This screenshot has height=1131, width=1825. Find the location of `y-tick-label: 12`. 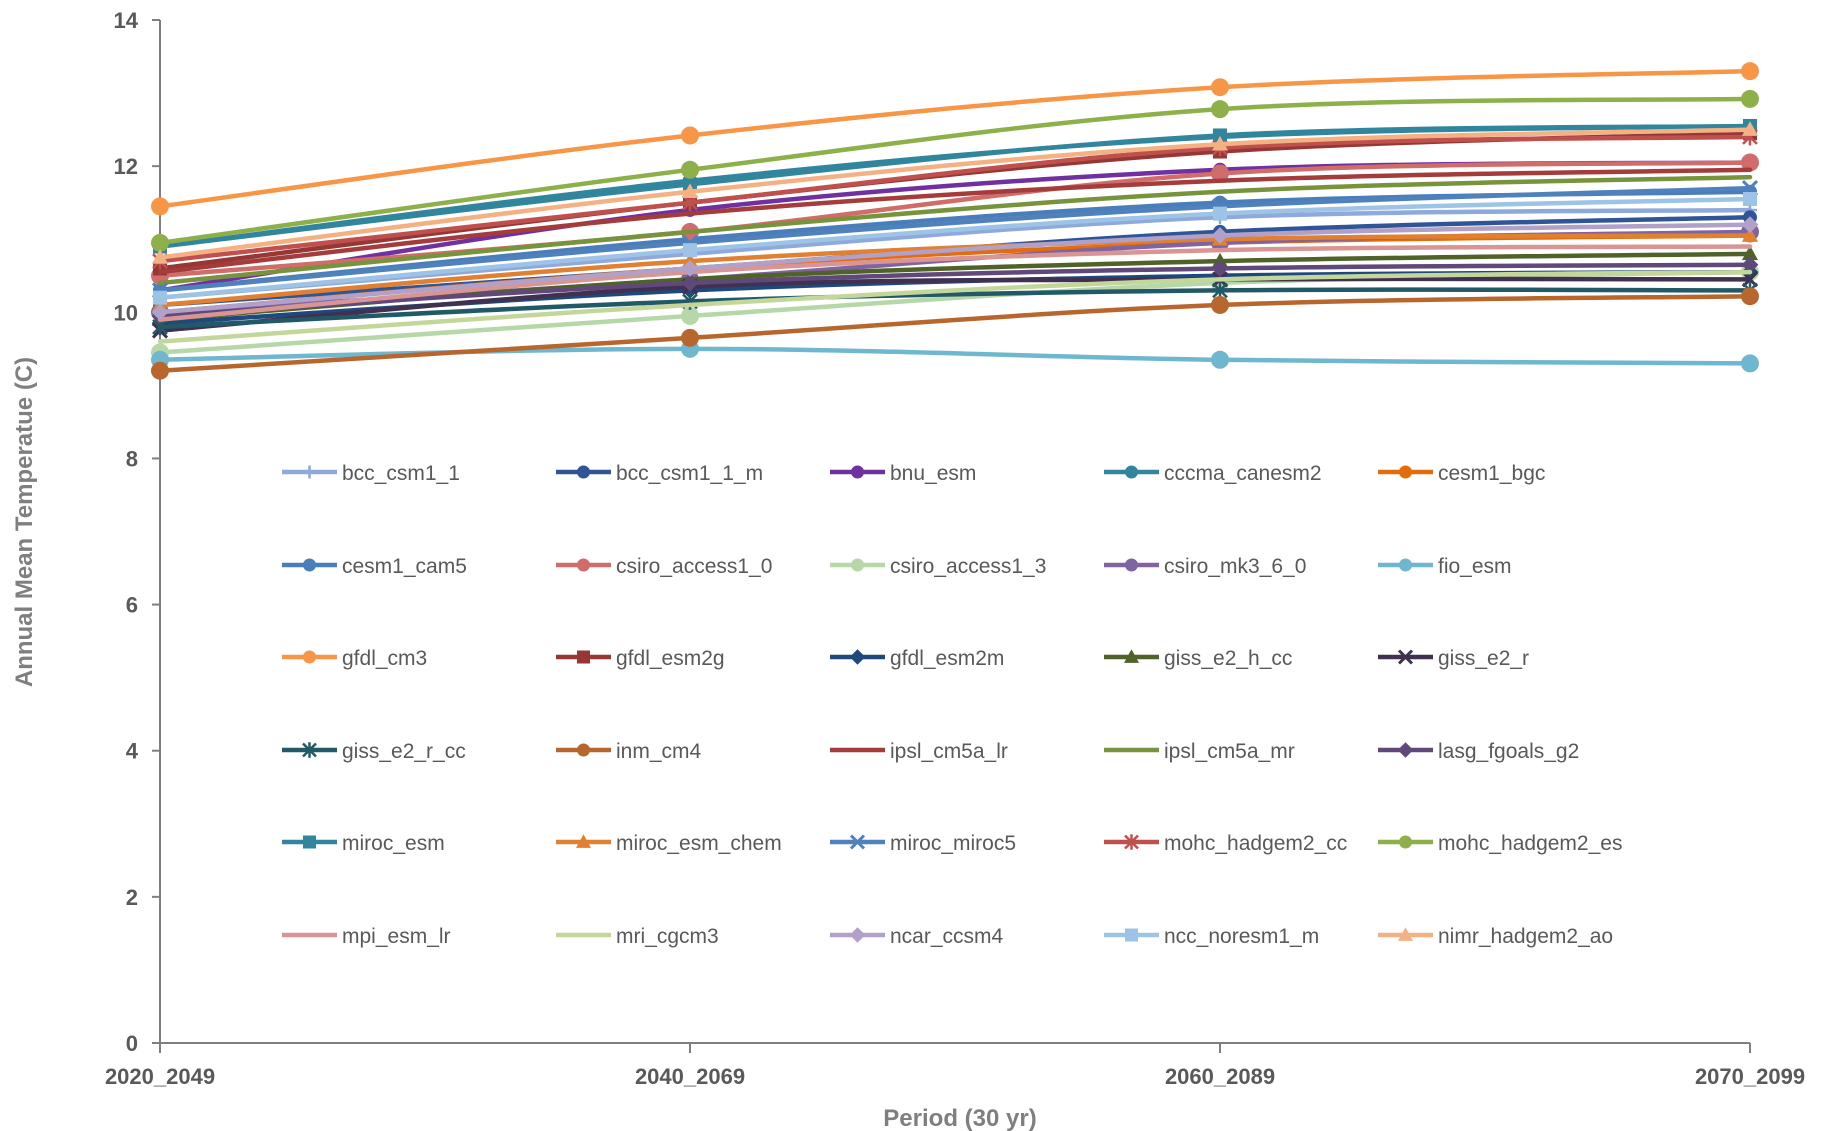

y-tick-label: 12 is located at coordinates (126, 166).